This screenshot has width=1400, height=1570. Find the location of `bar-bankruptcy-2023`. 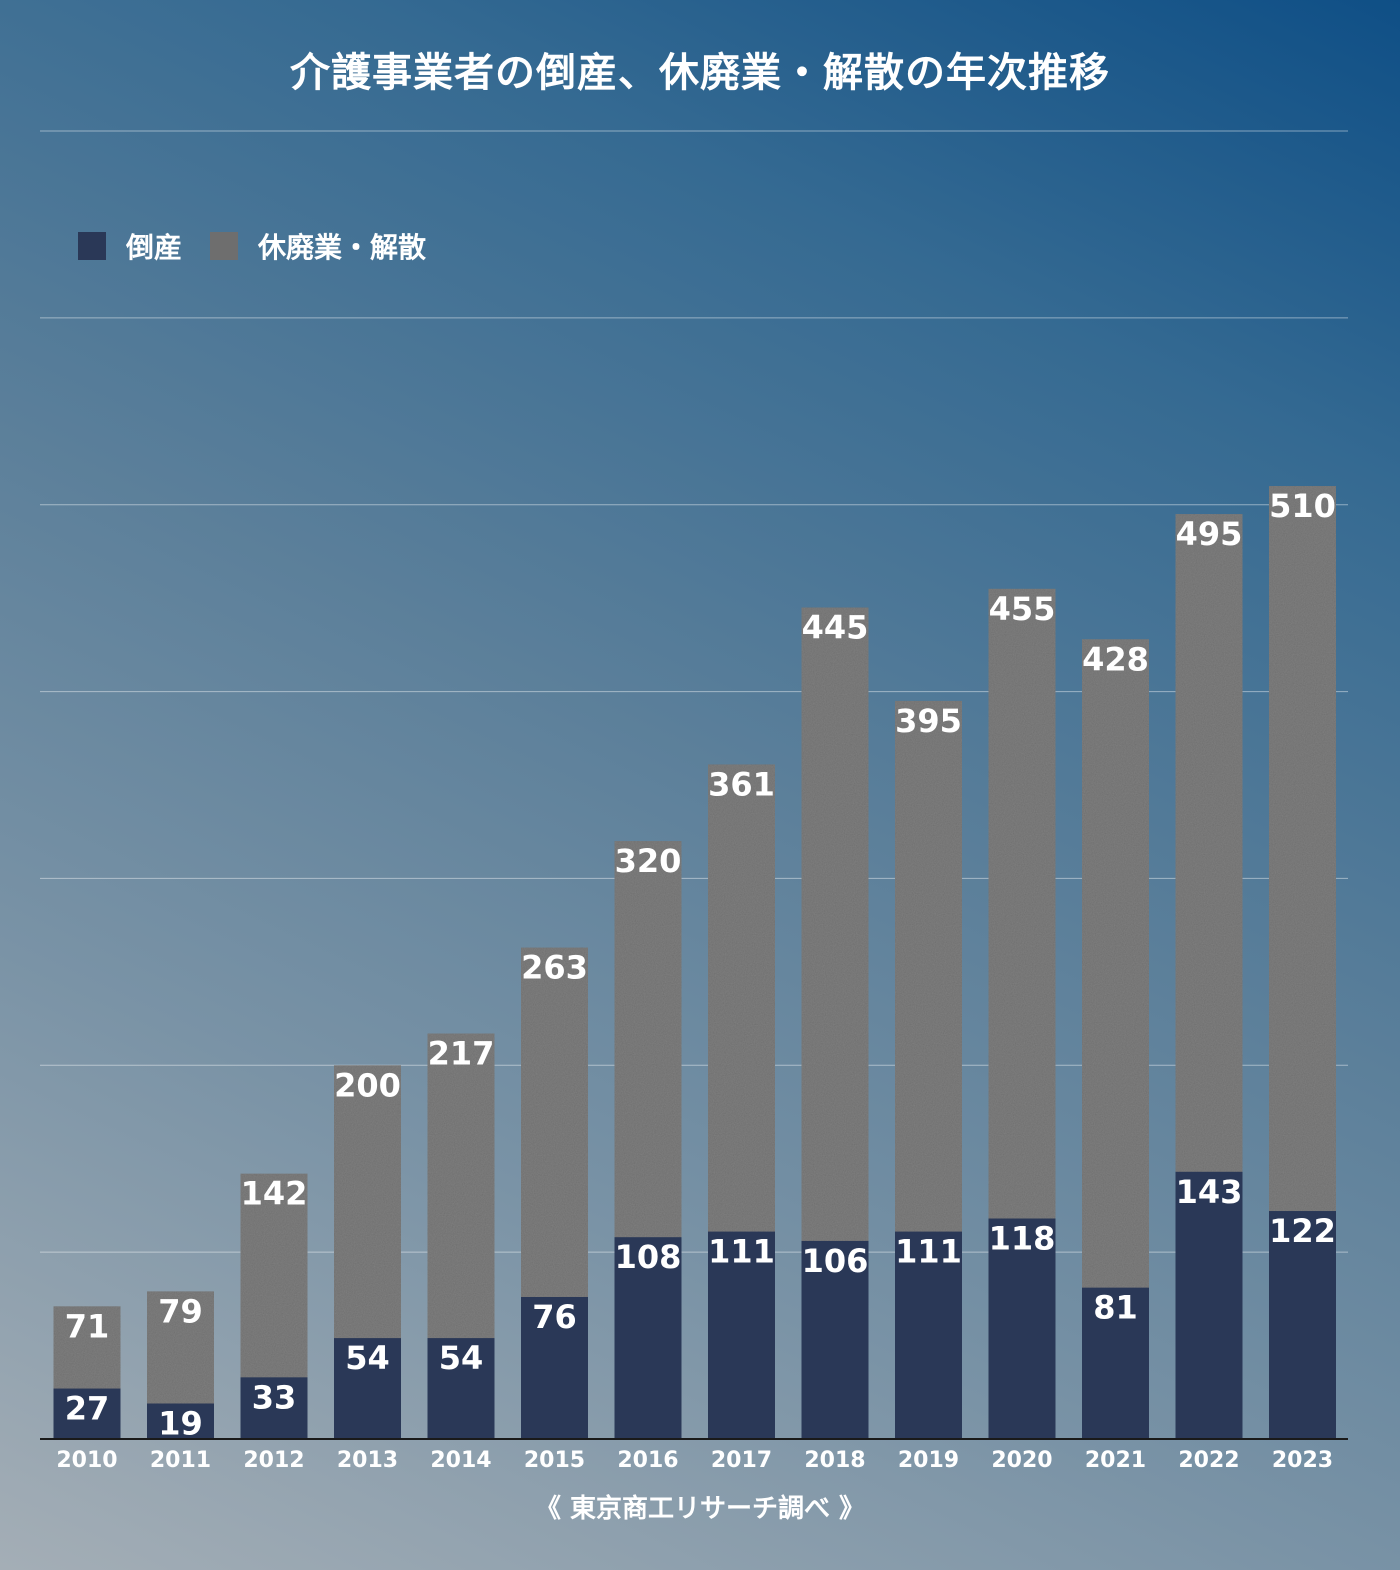

bar-bankruptcy-2023 is located at coordinates (1302, 1325).